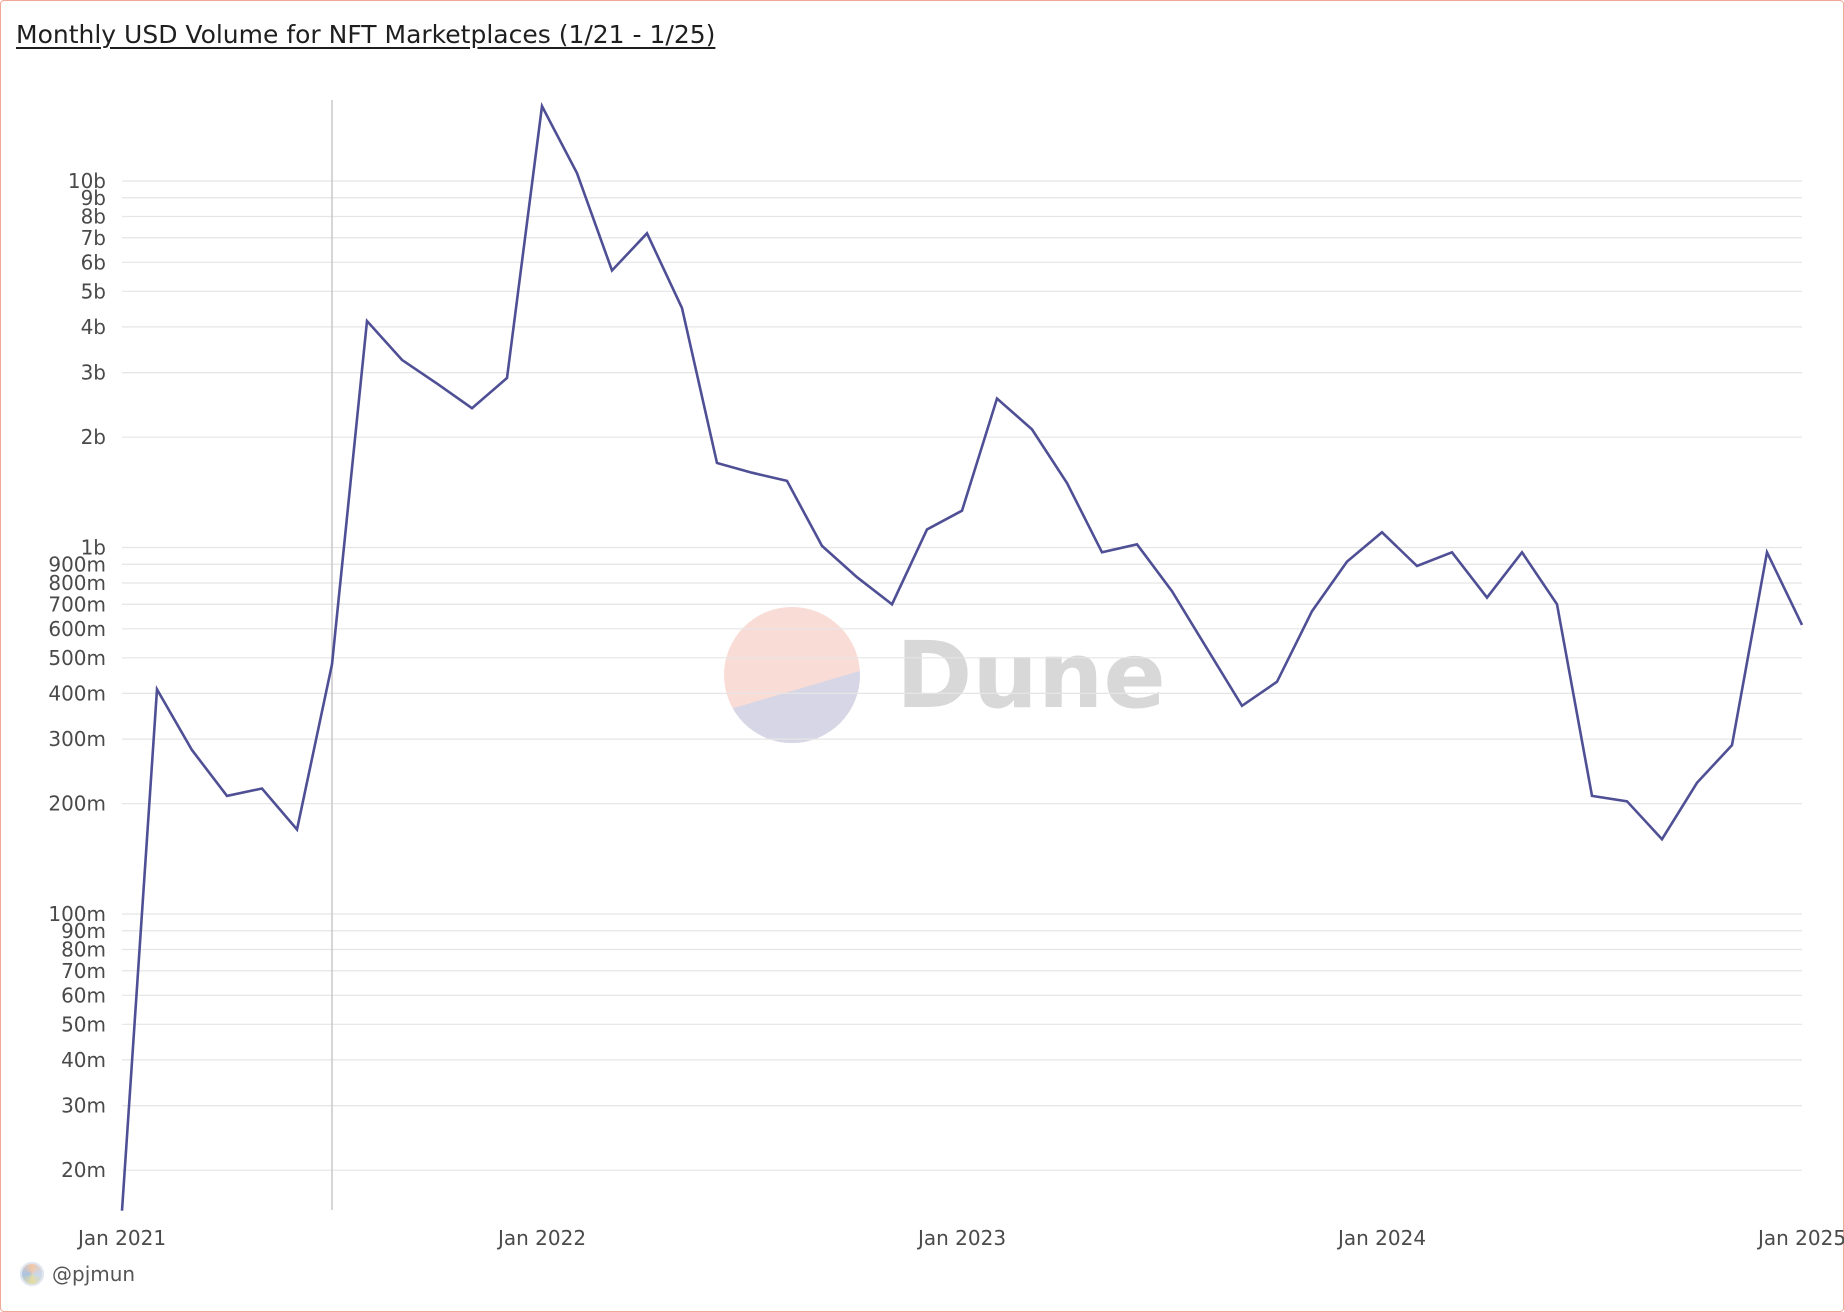 The height and width of the screenshot is (1312, 1844). I want to click on x-tick-label-2022: Jan 2022, so click(541, 1238).